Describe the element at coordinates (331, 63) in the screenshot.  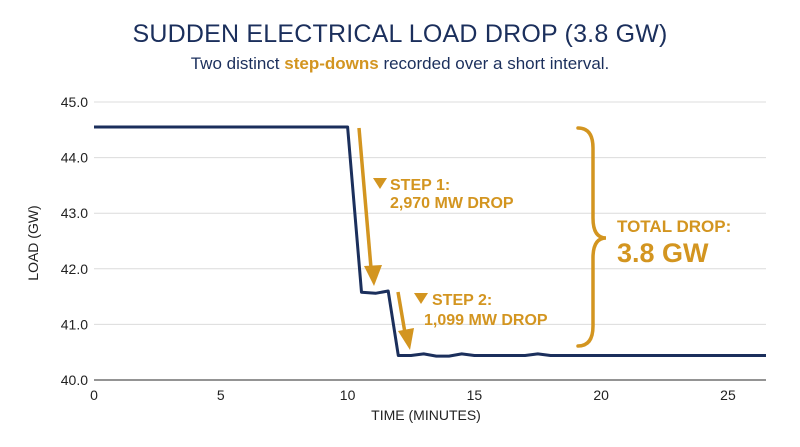
I see `subtitle-highlight: step-downs` at that location.